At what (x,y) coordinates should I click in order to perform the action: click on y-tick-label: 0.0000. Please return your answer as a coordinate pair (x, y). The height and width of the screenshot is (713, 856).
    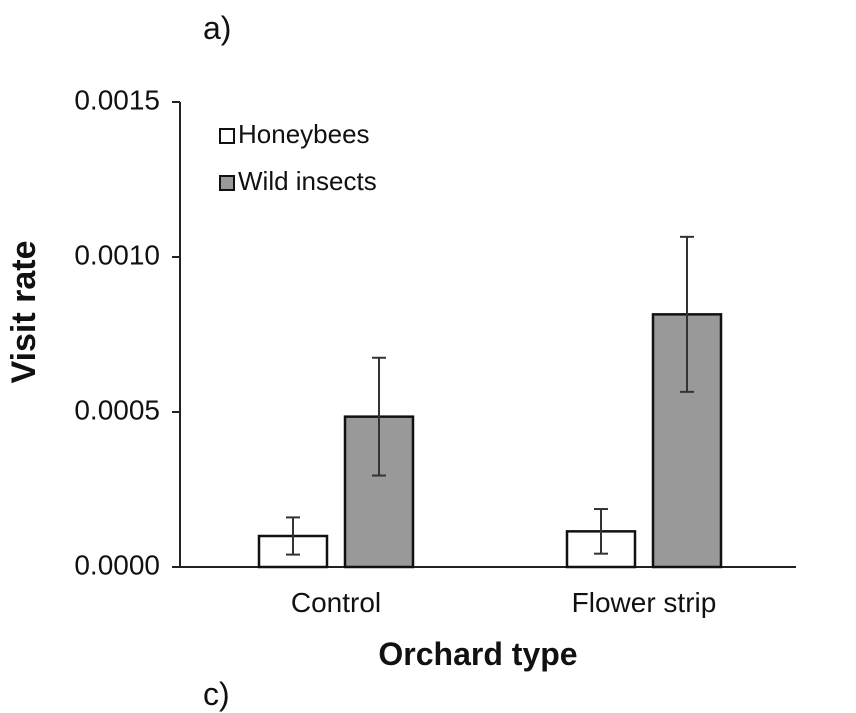
    Looking at the image, I should click on (117, 564).